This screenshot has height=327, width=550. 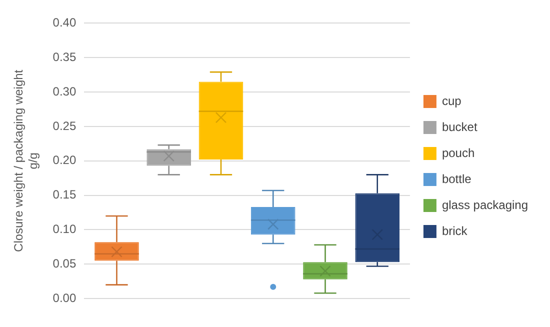 What do you see at coordinates (455, 231) in the screenshot?
I see `legend-label: brick` at bounding box center [455, 231].